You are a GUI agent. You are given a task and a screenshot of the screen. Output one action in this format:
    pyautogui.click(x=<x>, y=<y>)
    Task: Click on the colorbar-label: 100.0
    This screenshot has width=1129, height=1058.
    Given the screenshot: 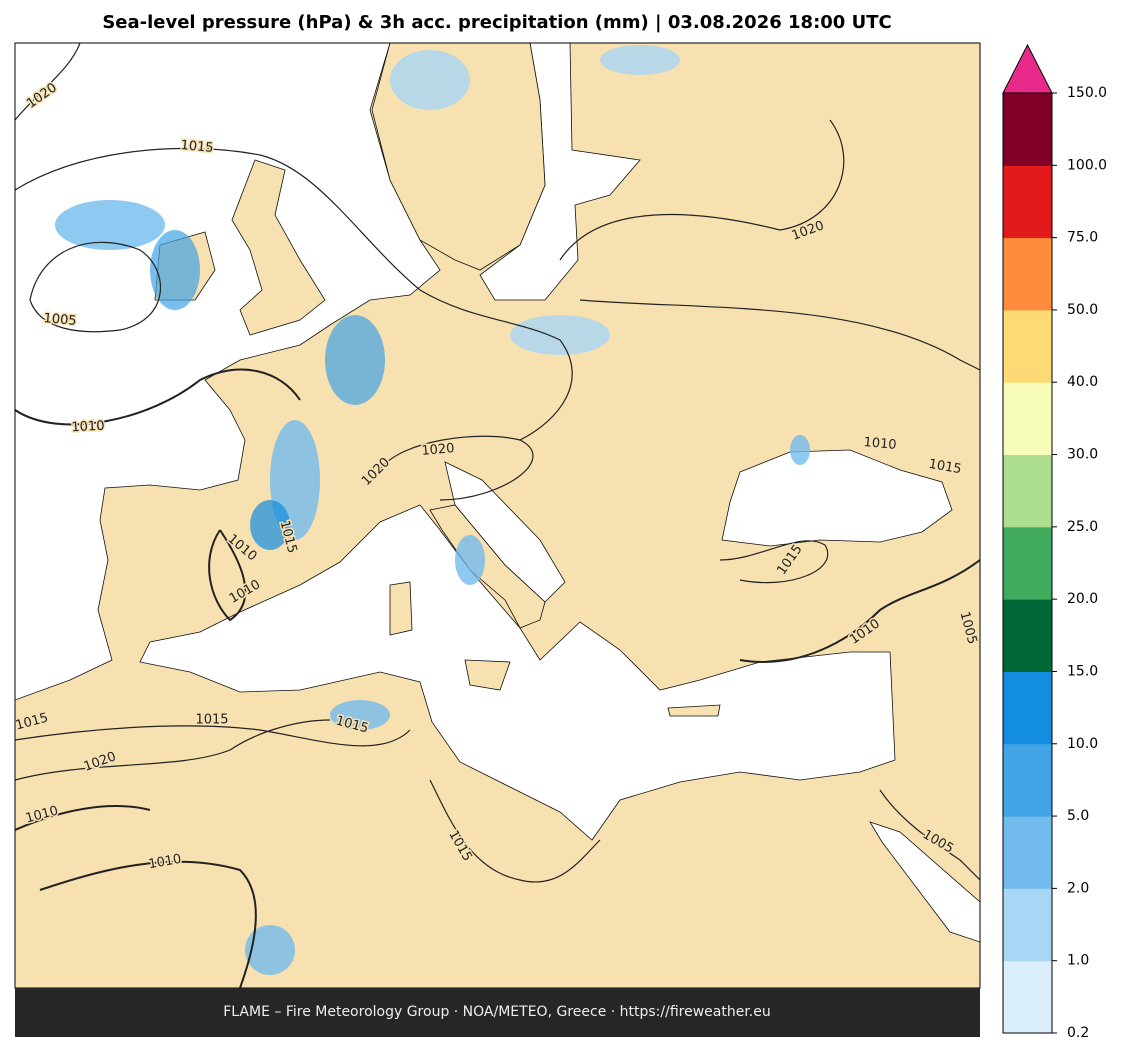 What is the action you would take?
    pyautogui.click(x=1087, y=165)
    